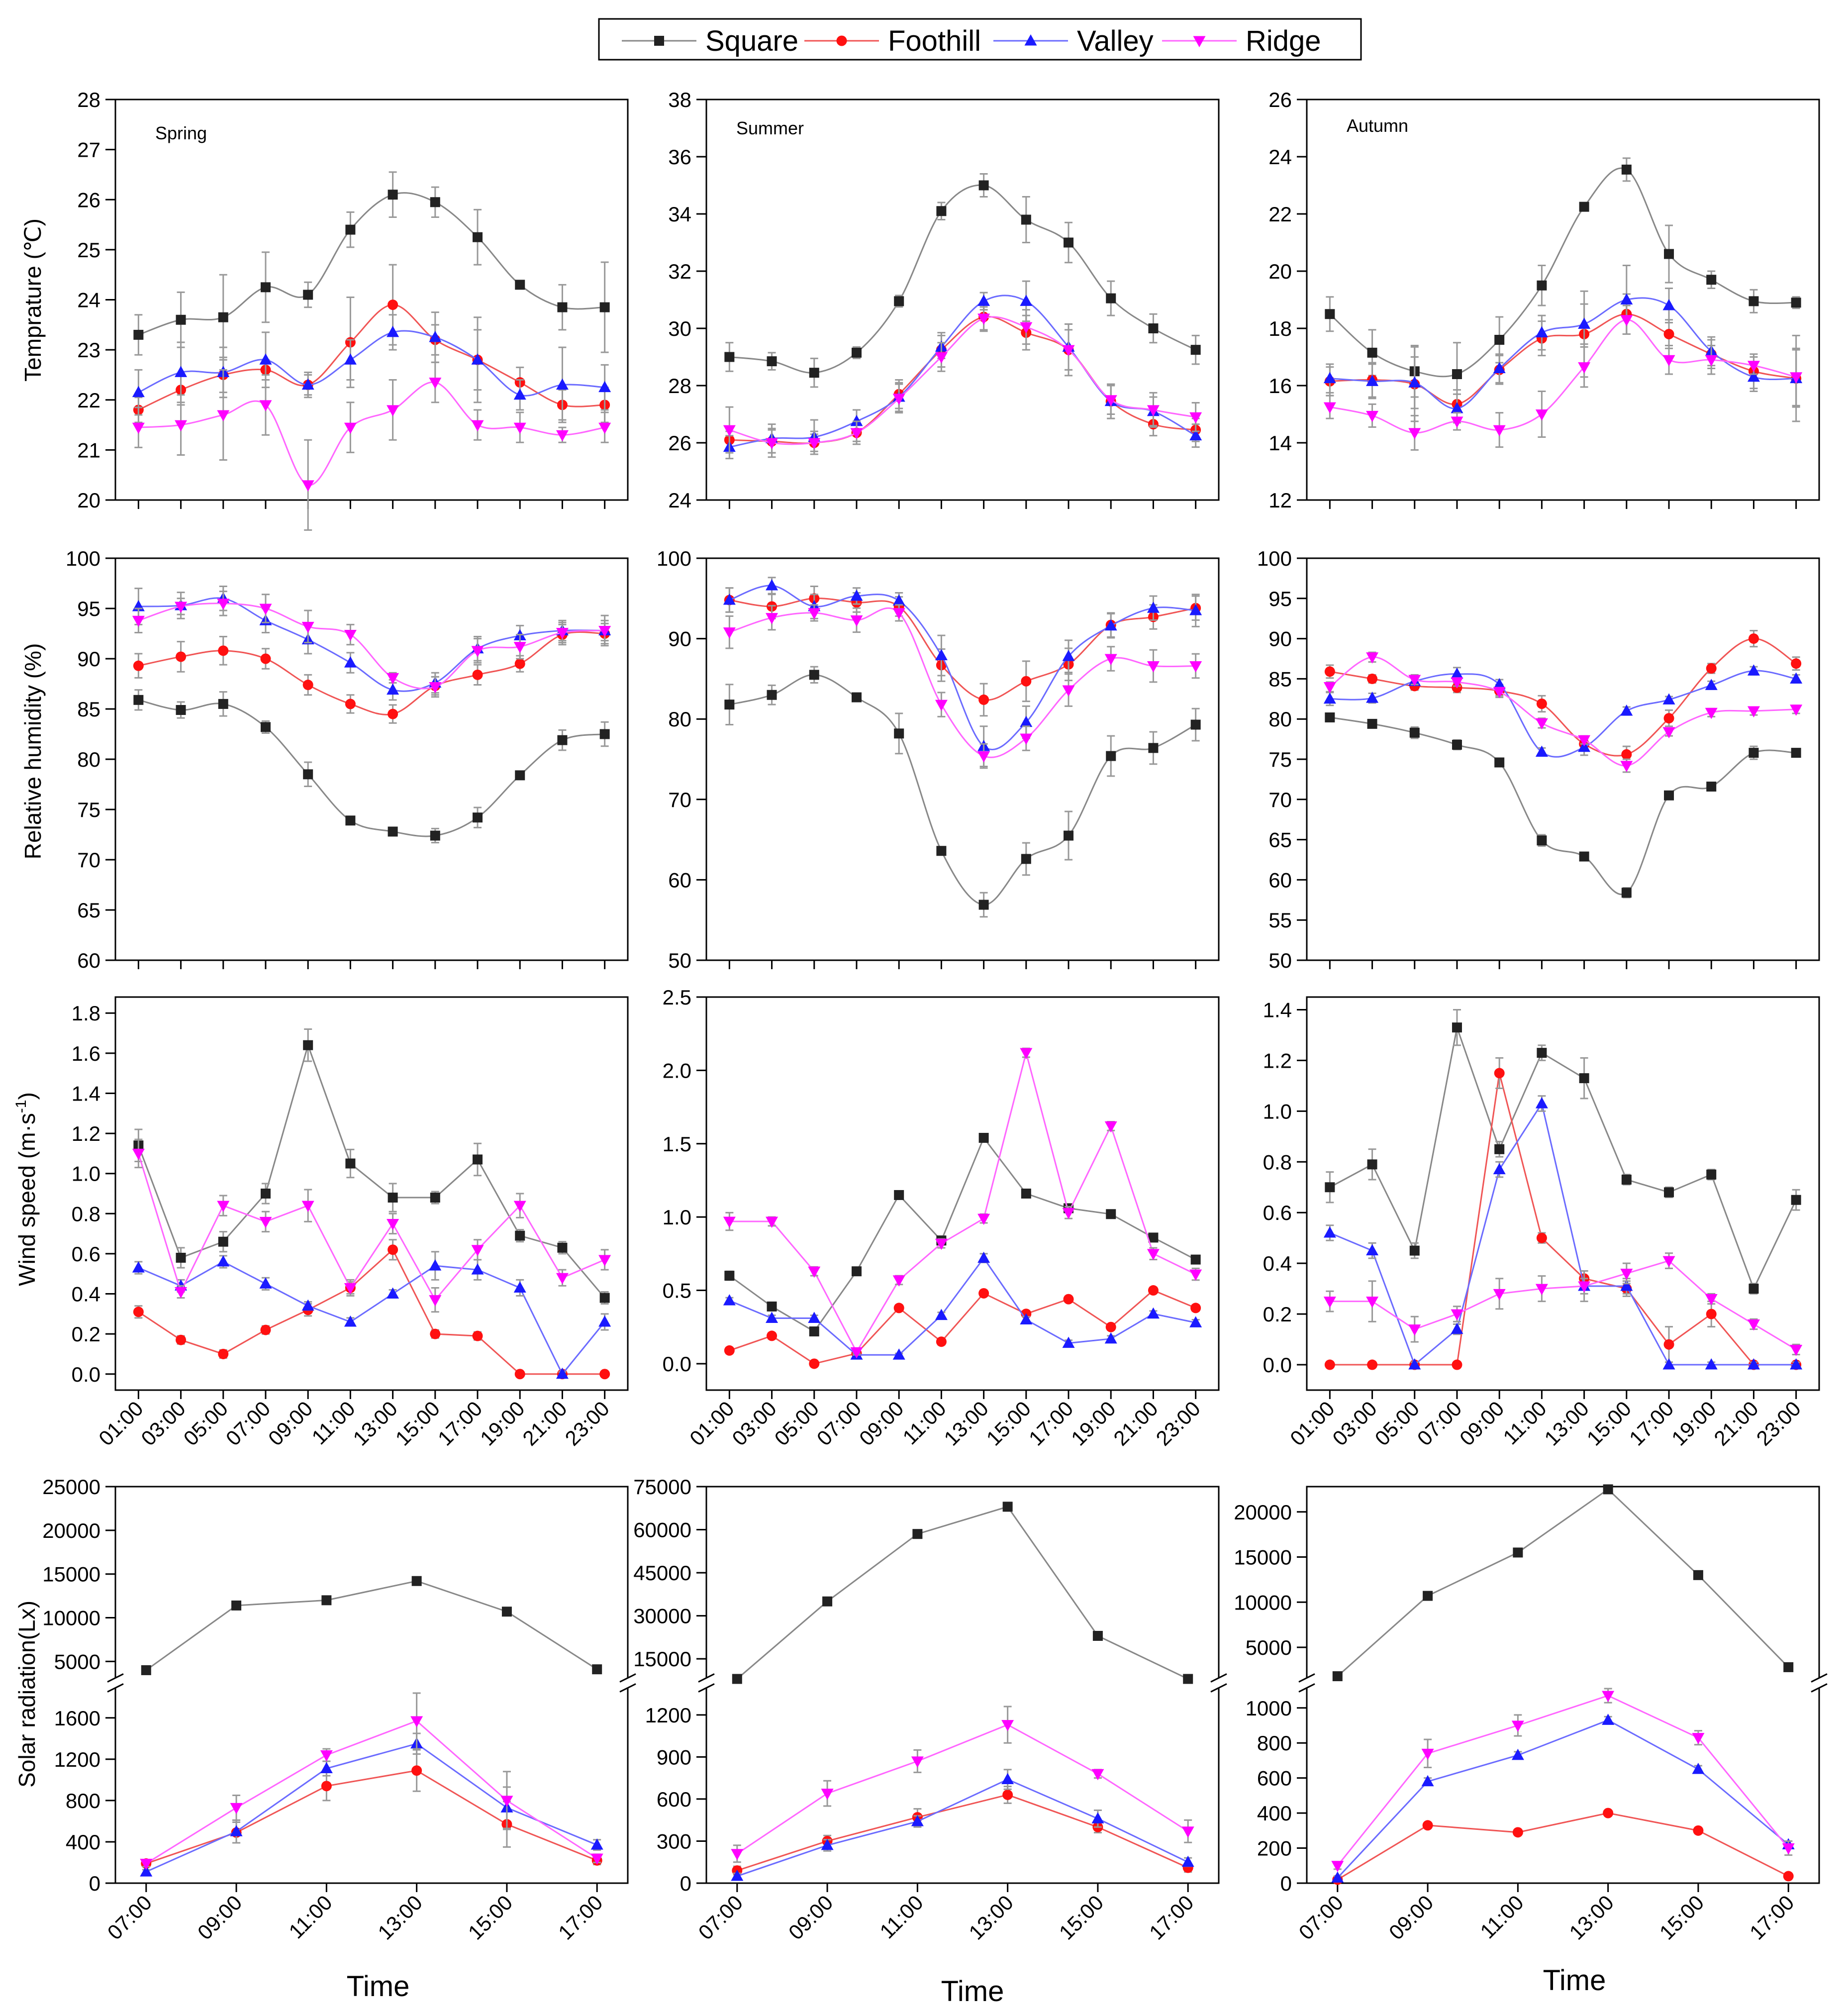 The width and height of the screenshot is (1848, 2014). What do you see at coordinates (1275, 558) in the screenshot?
I see `y-tick-label: 100` at bounding box center [1275, 558].